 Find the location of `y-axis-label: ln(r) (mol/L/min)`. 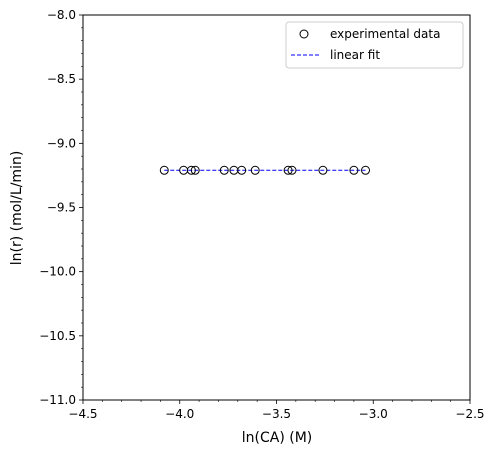

y-axis-label: ln(r) (mol/L/min) is located at coordinates (17, 208).